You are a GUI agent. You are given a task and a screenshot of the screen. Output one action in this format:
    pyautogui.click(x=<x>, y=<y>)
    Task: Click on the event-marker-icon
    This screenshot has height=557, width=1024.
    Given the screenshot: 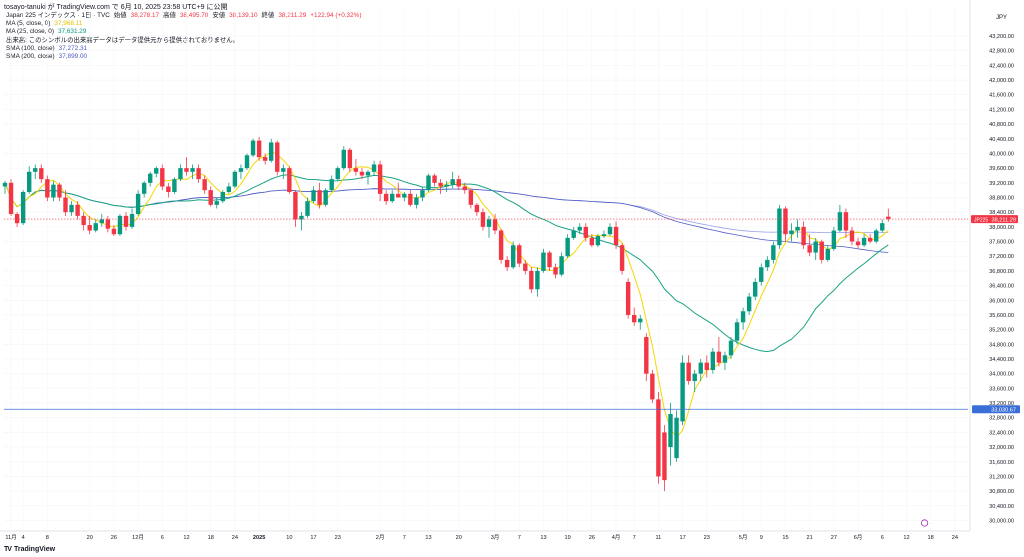 What is the action you would take?
    pyautogui.click(x=924, y=523)
    